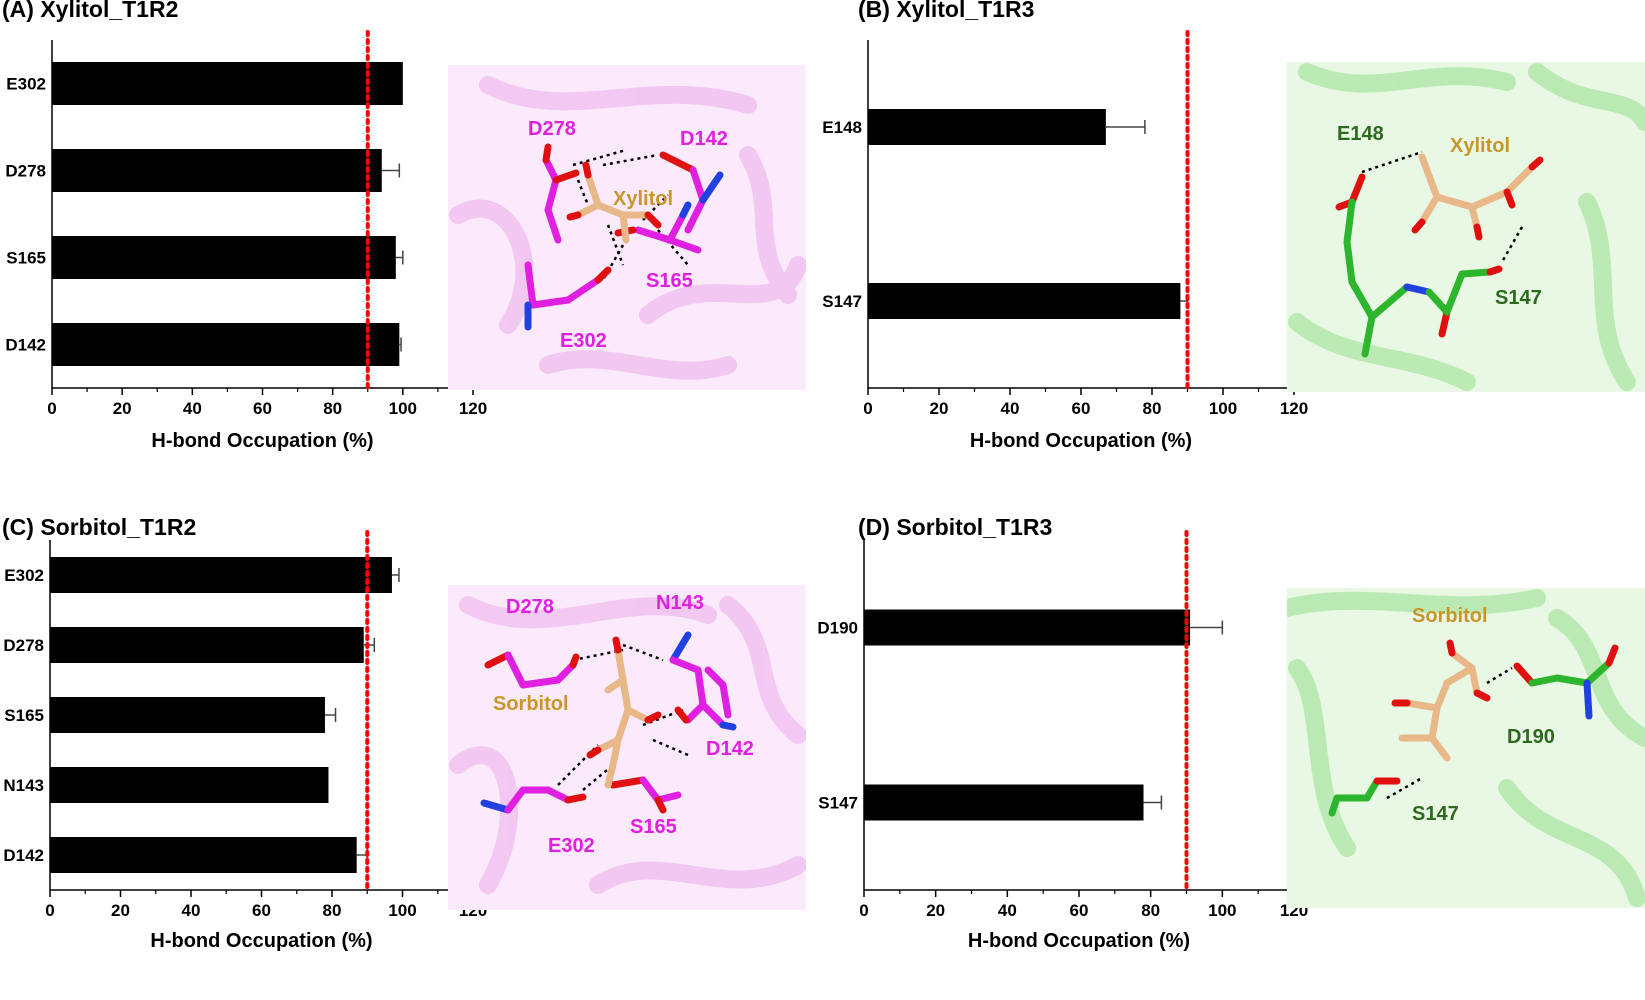 The image size is (1645, 1000). What do you see at coordinates (842, 301) in the screenshot?
I see `category-label-s147: S147` at bounding box center [842, 301].